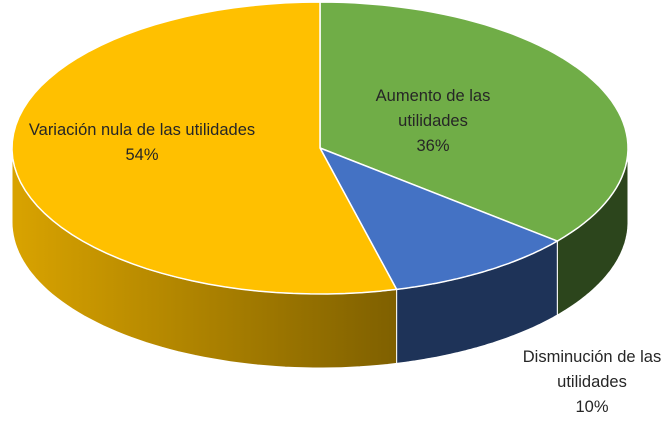 Image resolution: width=671 pixels, height=428 pixels. I want to click on label-name: Variación nula de las utilidades, so click(142, 130).